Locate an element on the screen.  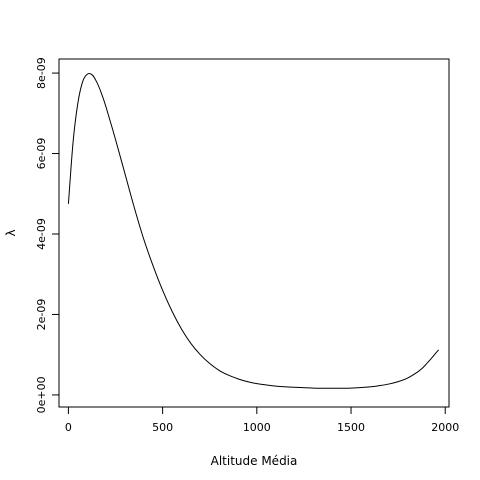
y-axis-title: λ is located at coordinates (11, 232).